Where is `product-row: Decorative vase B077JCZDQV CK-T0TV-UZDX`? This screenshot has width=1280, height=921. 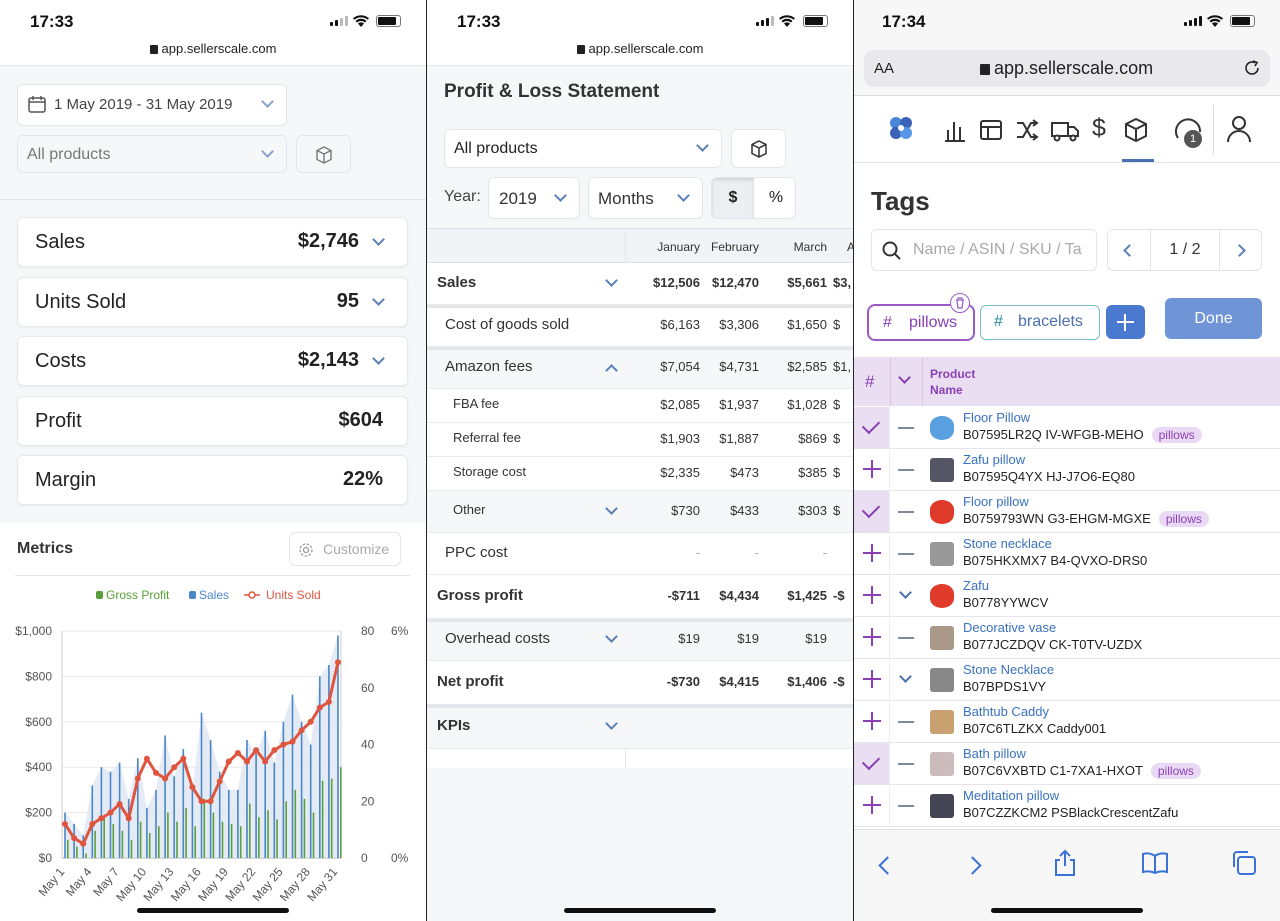
product-row: Decorative vase B077JCZDQV CK-T0TV-UZDX is located at coordinates (1067, 638).